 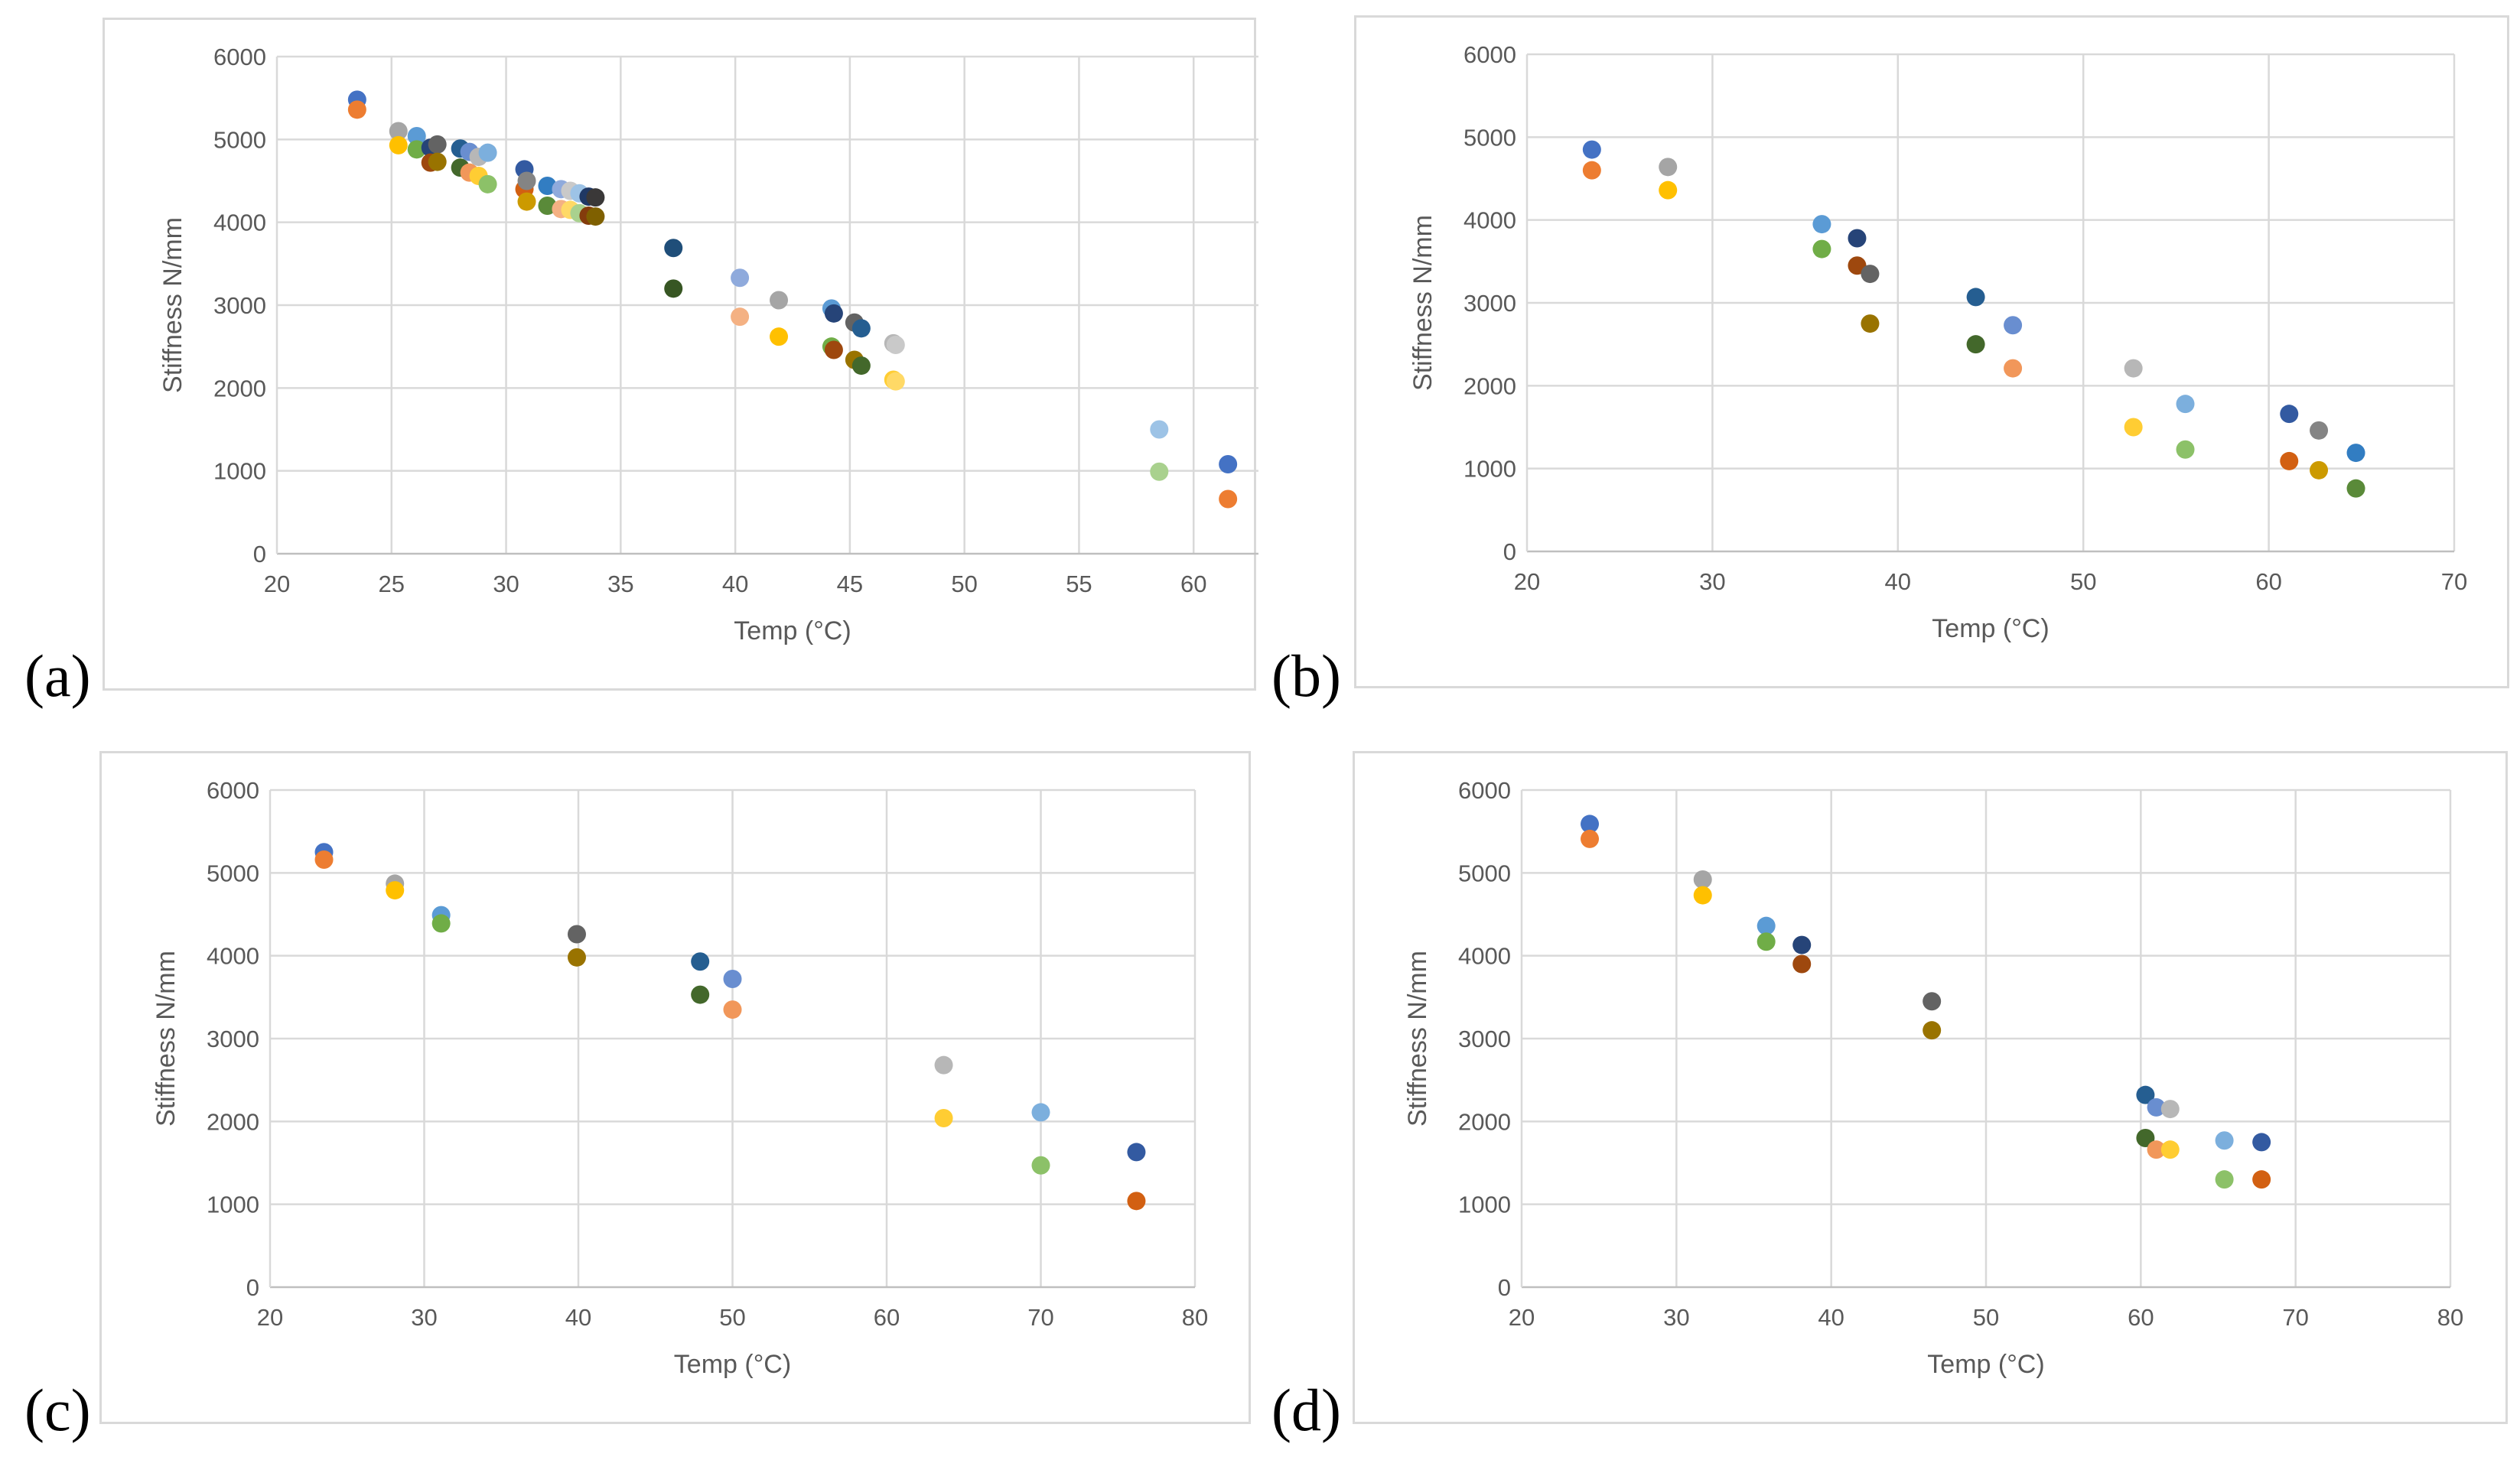 I want to click on chart-a-y-tick-label: 1000, so click(x=239, y=472).